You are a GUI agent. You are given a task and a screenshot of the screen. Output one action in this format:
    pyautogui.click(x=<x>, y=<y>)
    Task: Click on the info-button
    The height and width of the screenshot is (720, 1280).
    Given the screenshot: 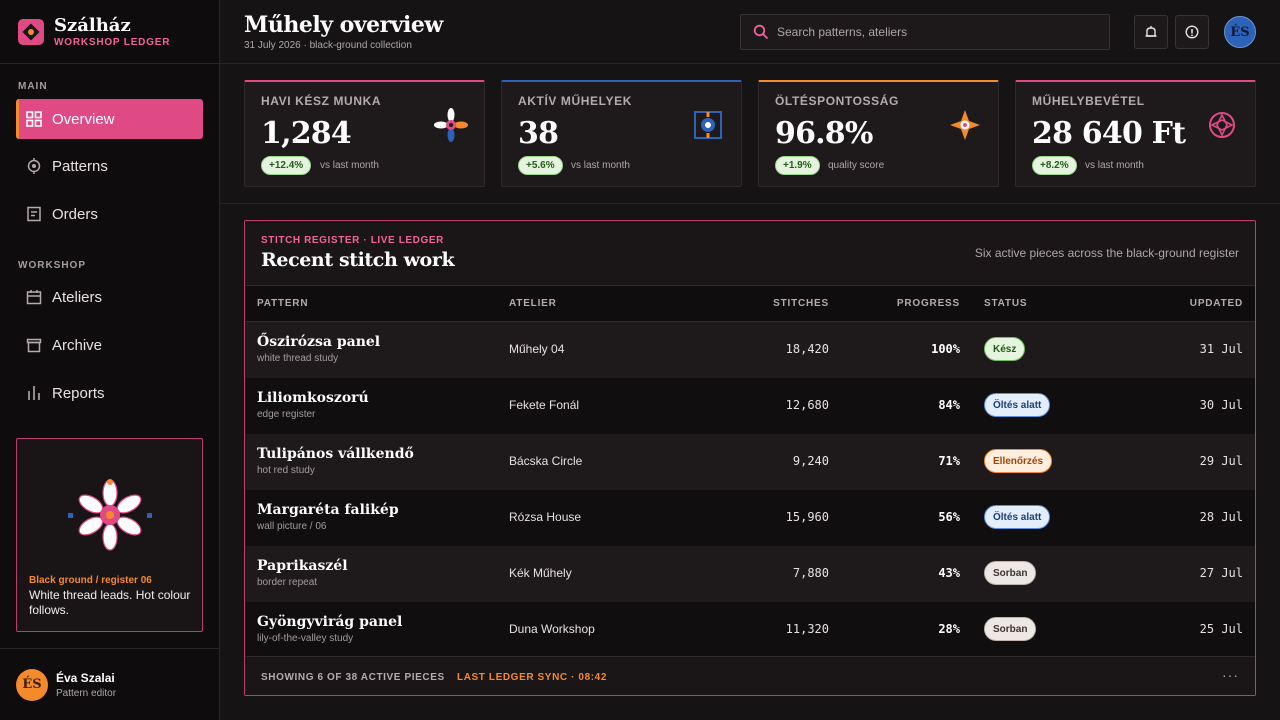 What is the action you would take?
    pyautogui.click(x=1192, y=32)
    